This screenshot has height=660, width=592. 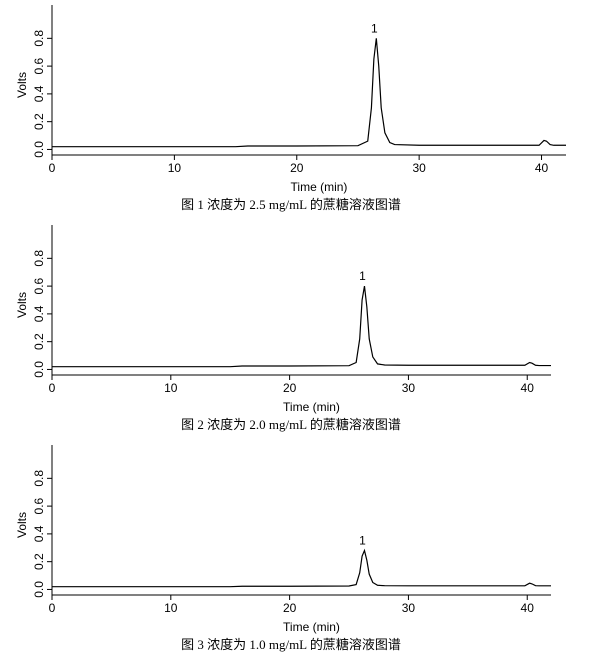 I want to click on caption: 图 1 浓度为 2.5 mg/mL 的蔗糖溶液图谱, so click(x=291, y=204).